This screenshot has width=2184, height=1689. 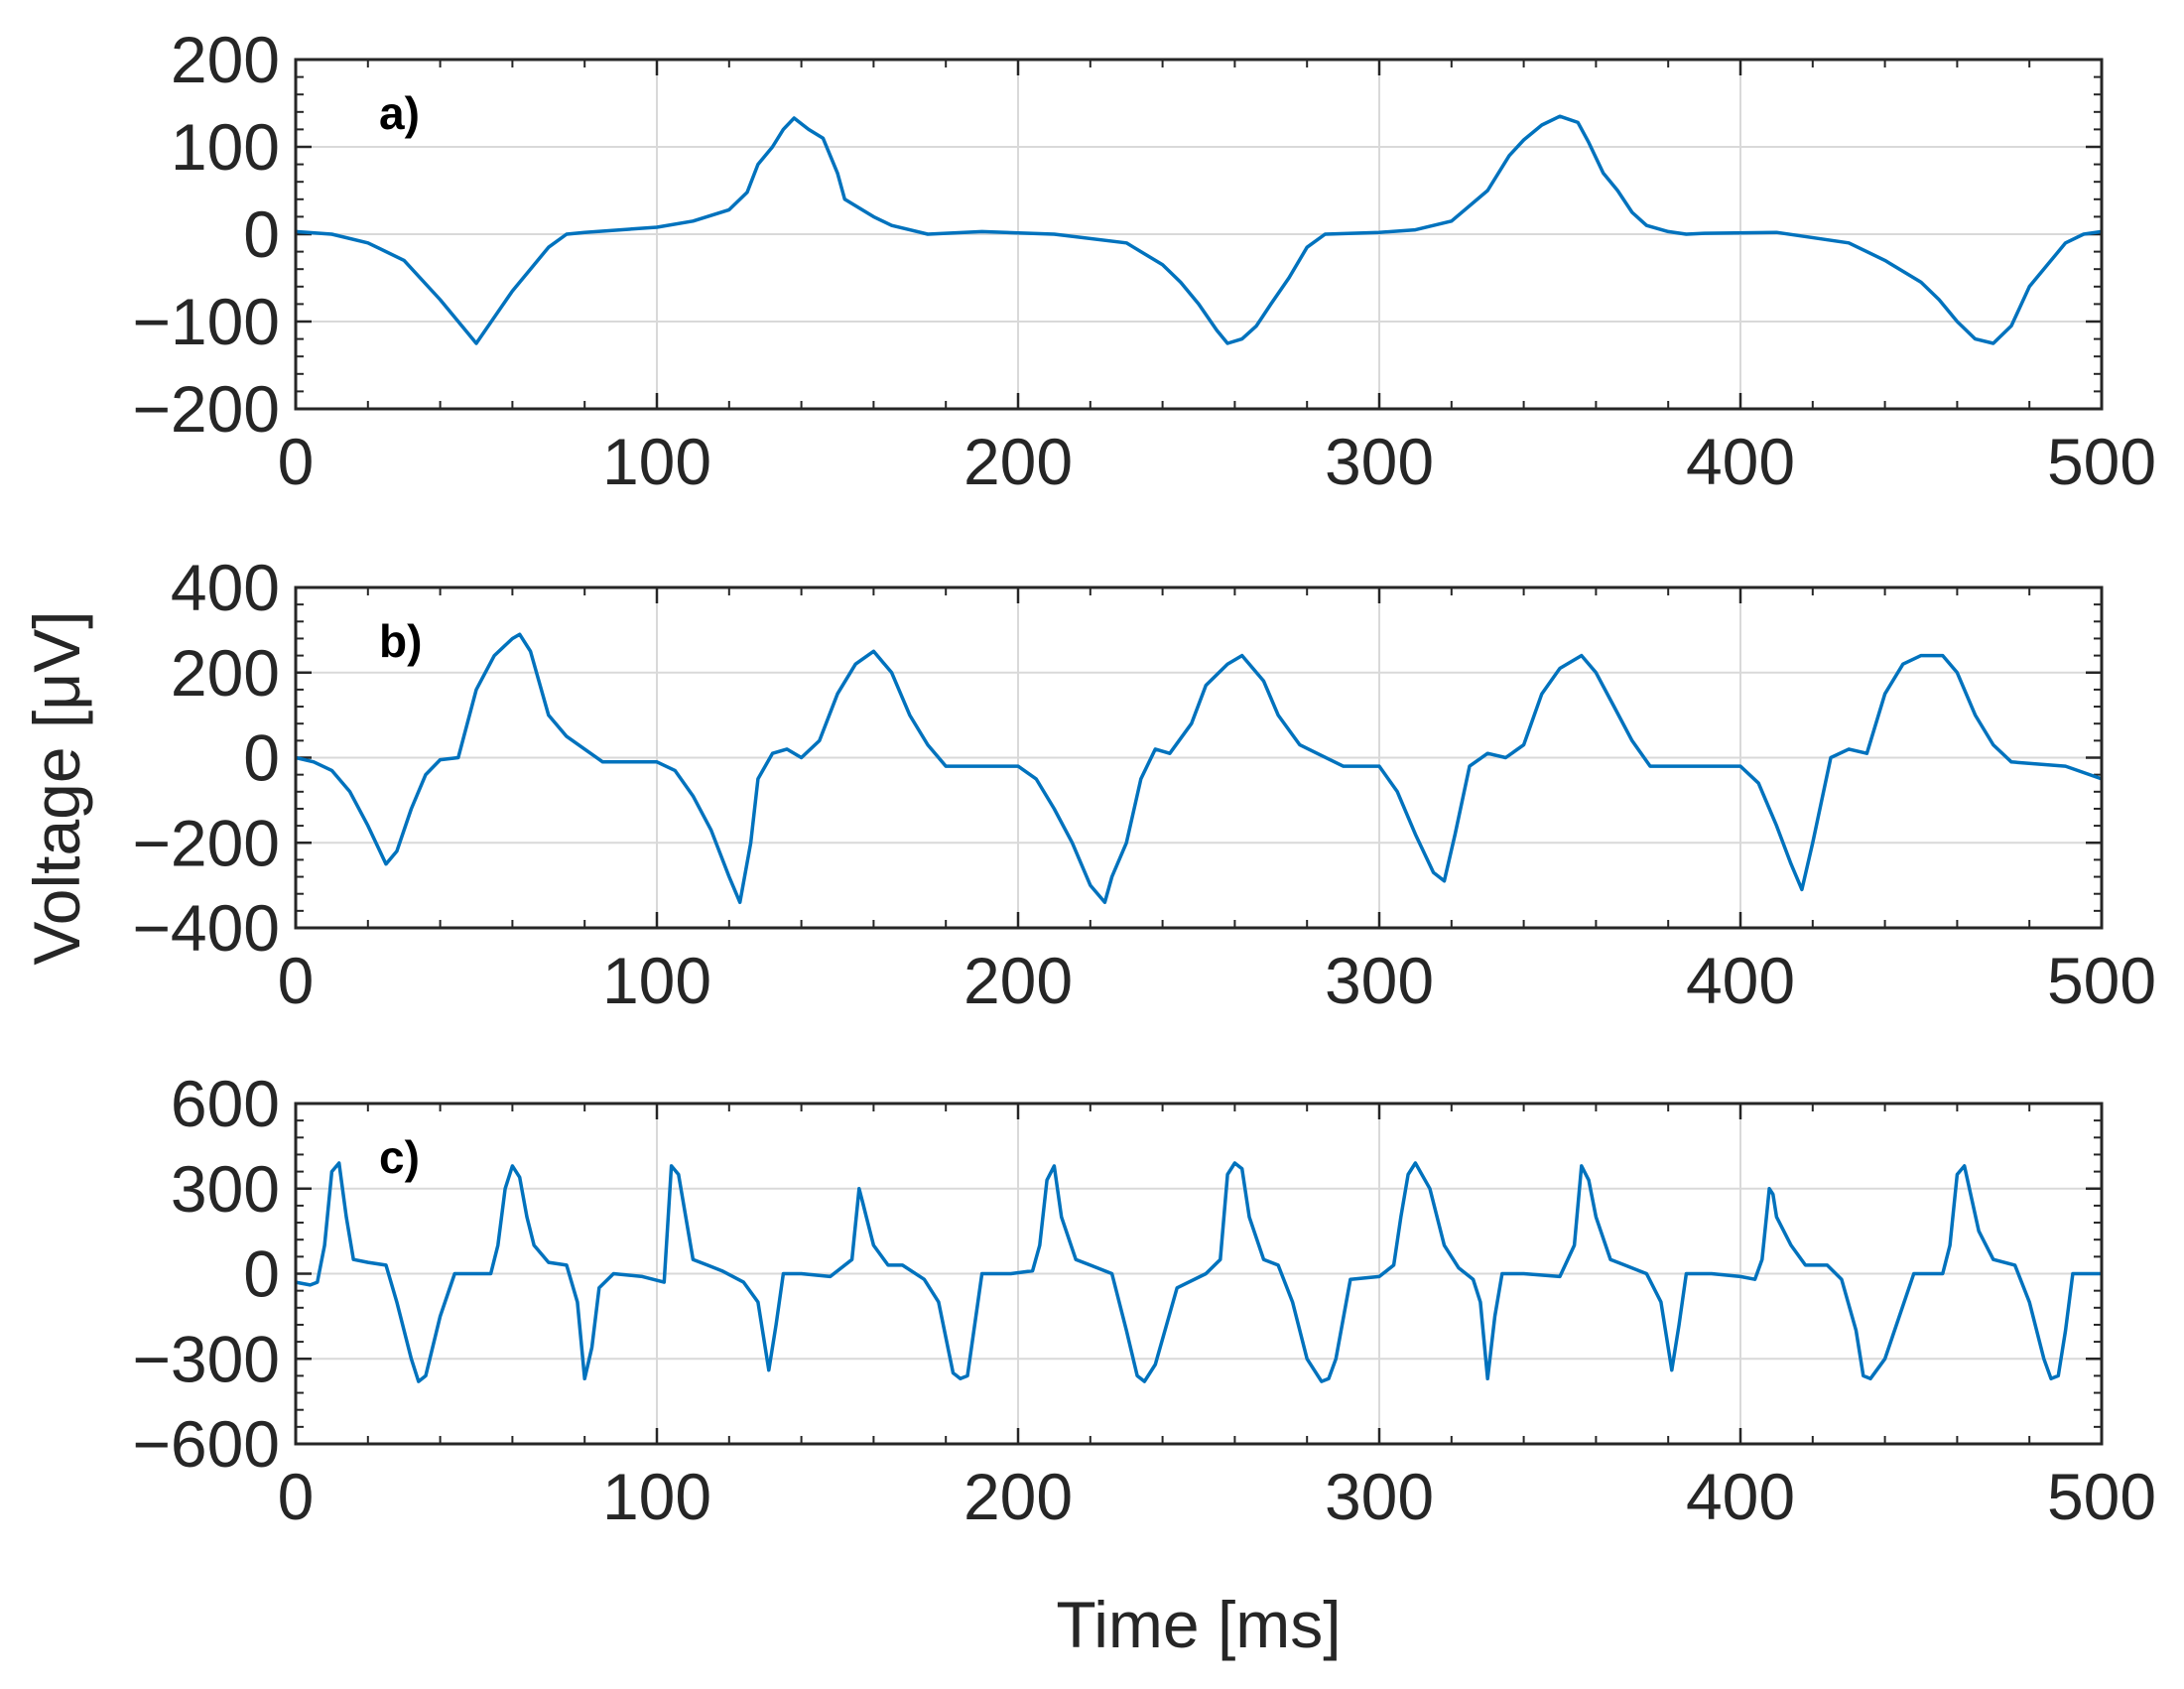 What do you see at coordinates (206, 1444) in the screenshot?
I see `y-tick-label: −600` at bounding box center [206, 1444].